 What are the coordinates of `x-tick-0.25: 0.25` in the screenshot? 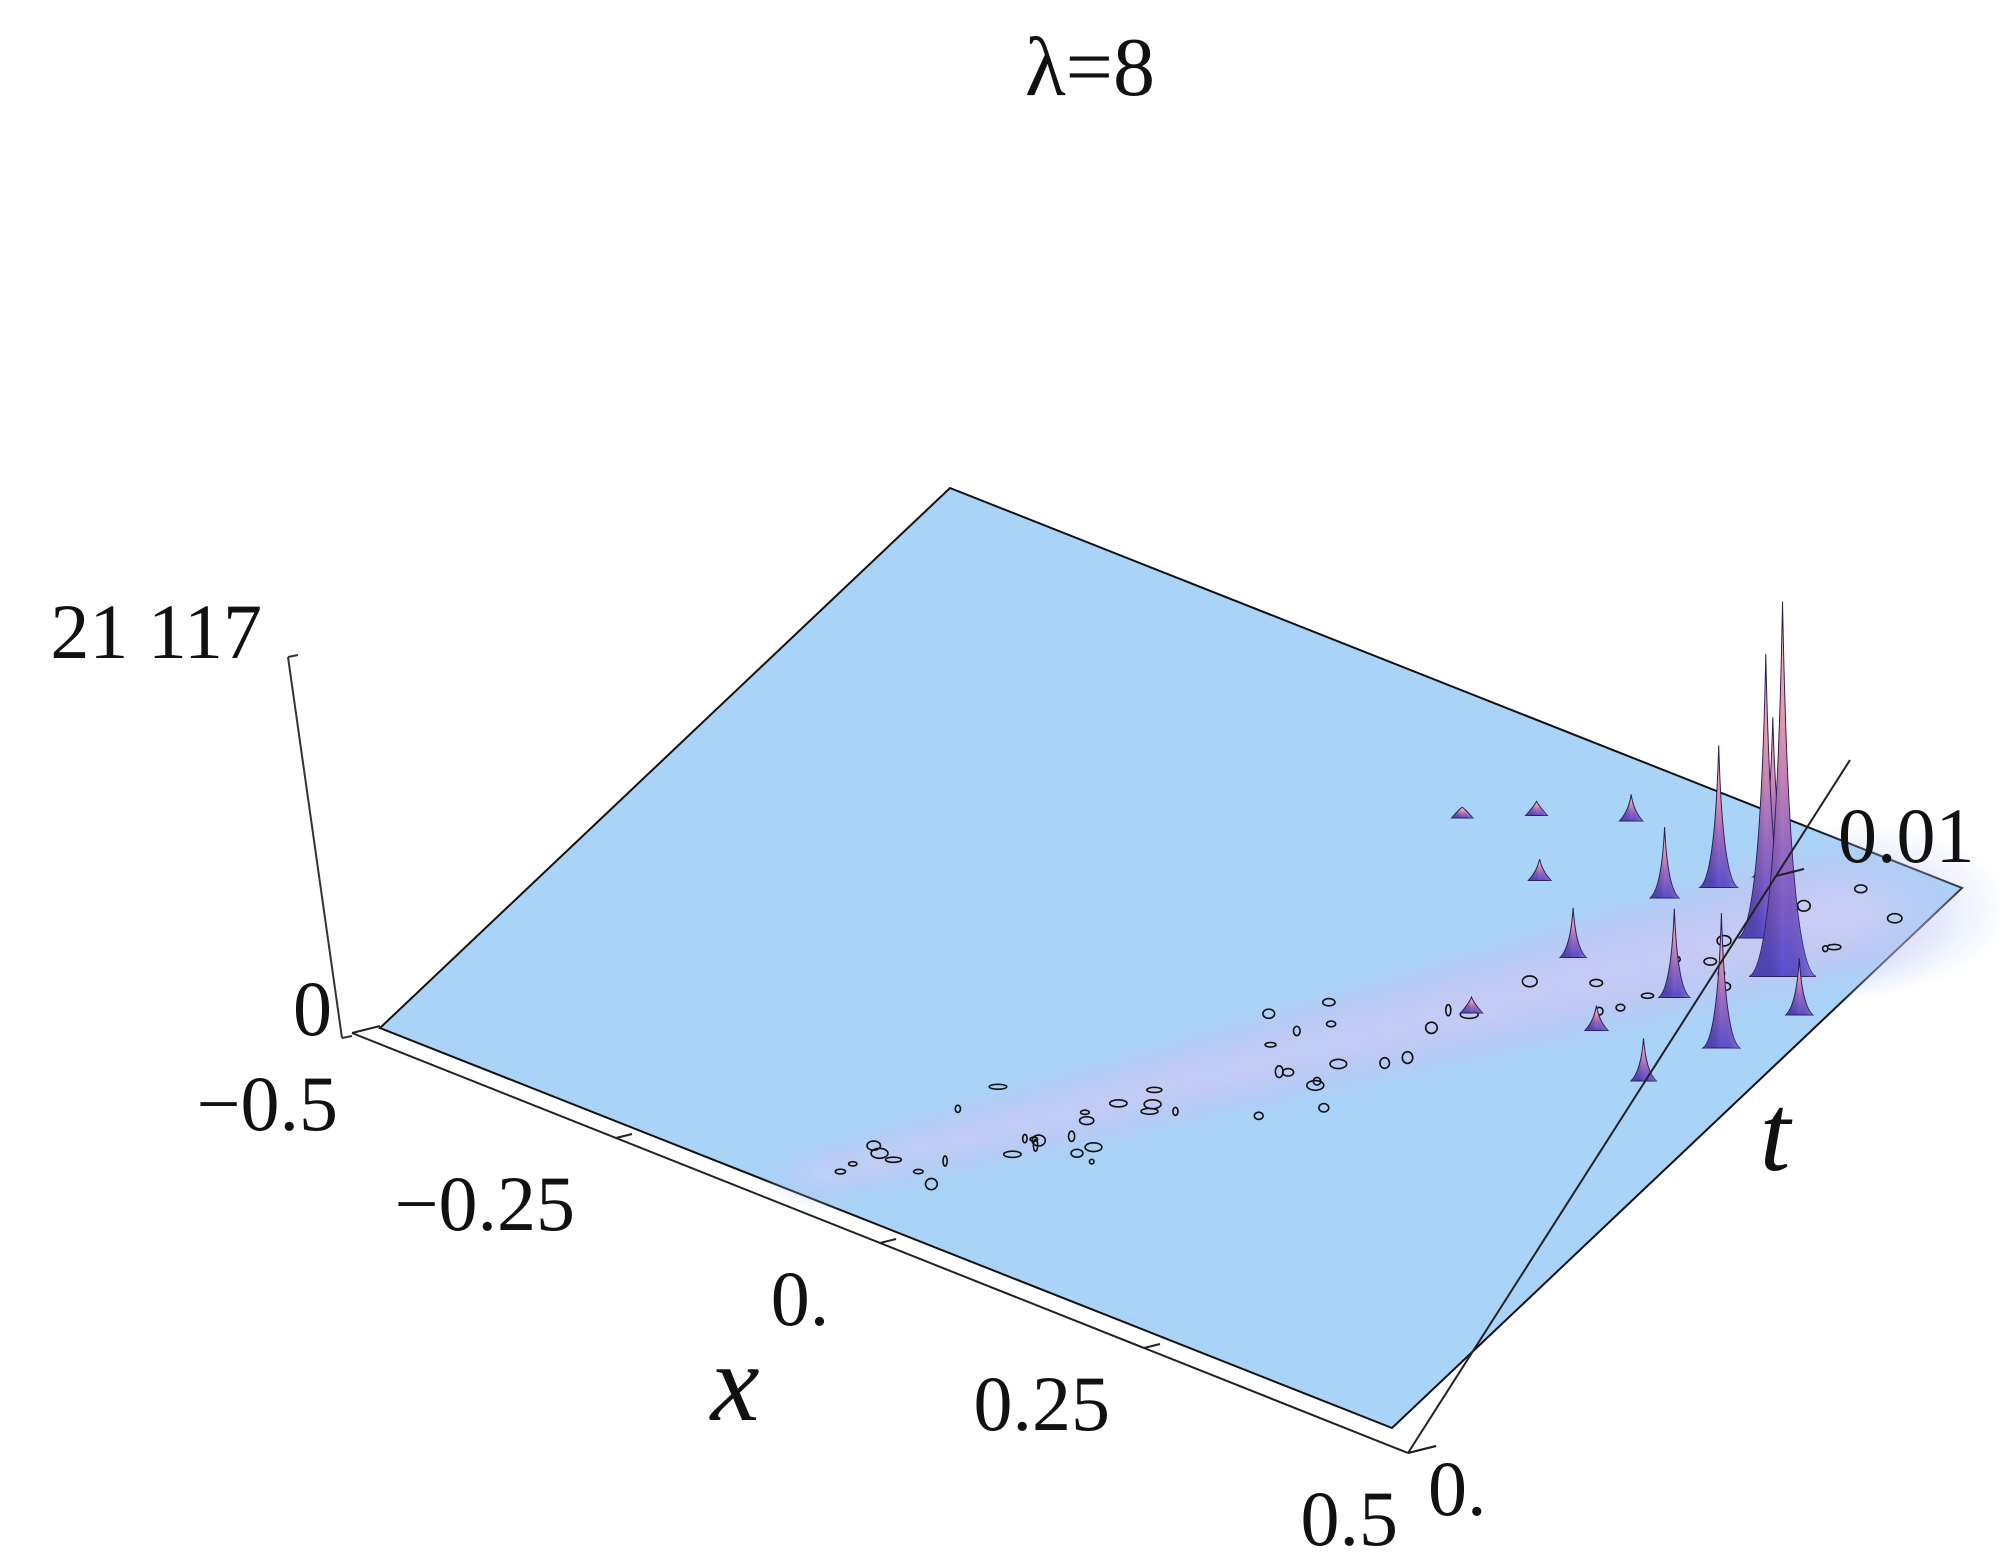 It's located at (1042, 1403).